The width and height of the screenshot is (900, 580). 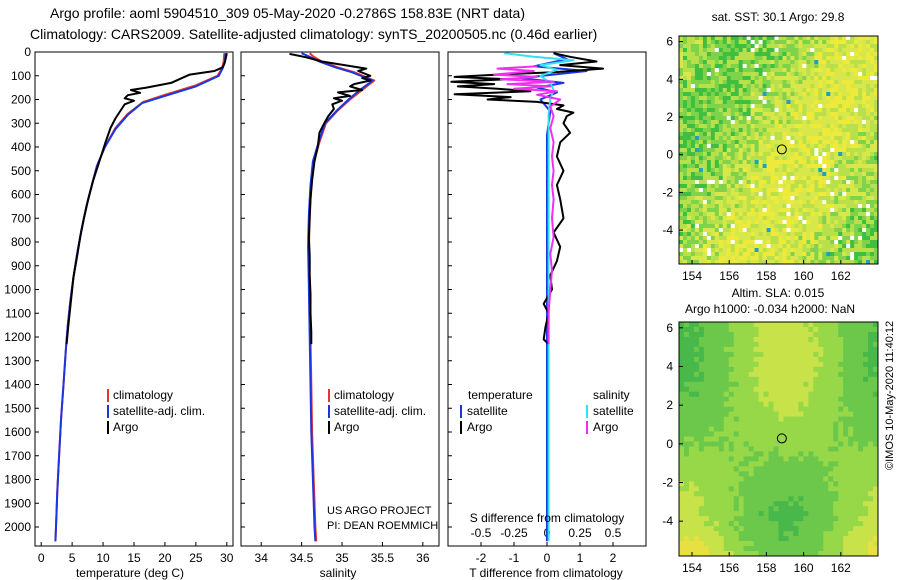 What do you see at coordinates (17, 480) in the screenshot?
I see `y-tick-label: 1800` at bounding box center [17, 480].